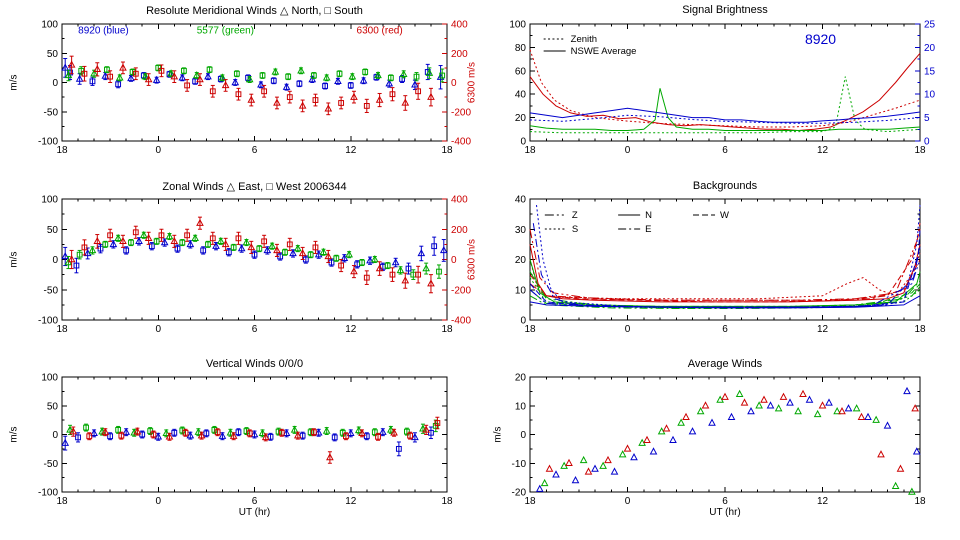  Describe the element at coordinates (584, 39) in the screenshot. I see `svg-text: Zenith` at that location.